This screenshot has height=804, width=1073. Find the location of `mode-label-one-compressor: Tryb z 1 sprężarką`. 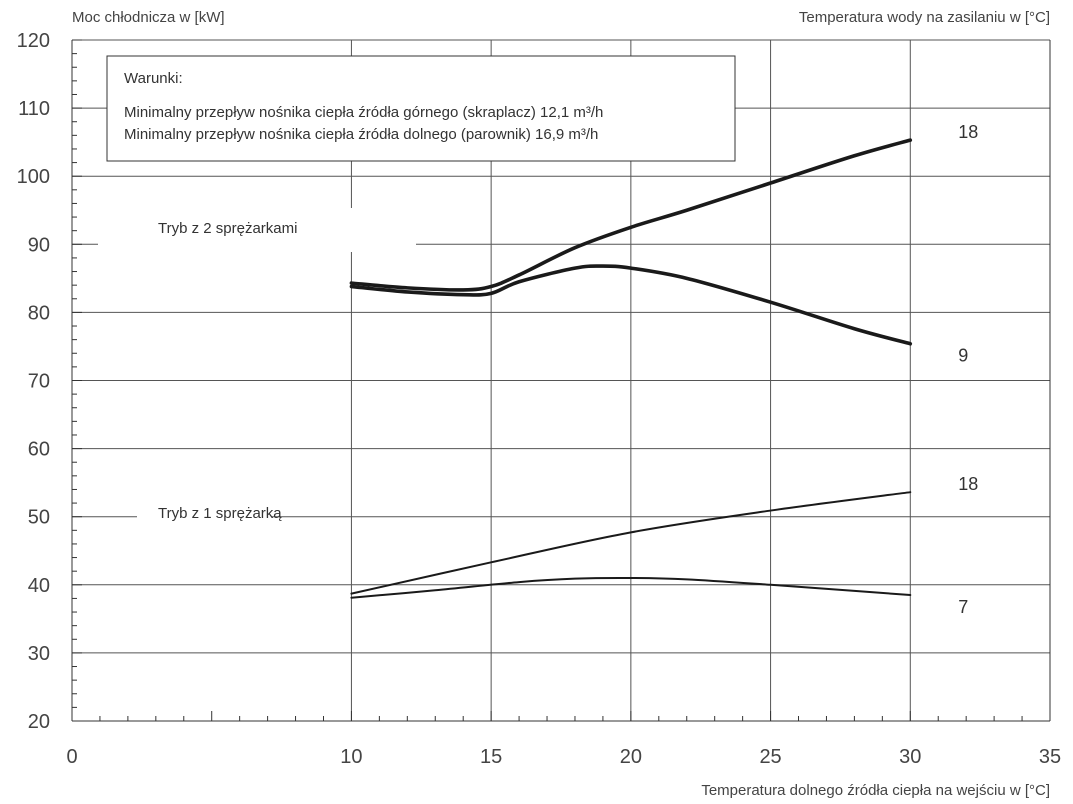

mode-label-one-compressor: Tryb z 1 sprężarką is located at coordinates (220, 513).